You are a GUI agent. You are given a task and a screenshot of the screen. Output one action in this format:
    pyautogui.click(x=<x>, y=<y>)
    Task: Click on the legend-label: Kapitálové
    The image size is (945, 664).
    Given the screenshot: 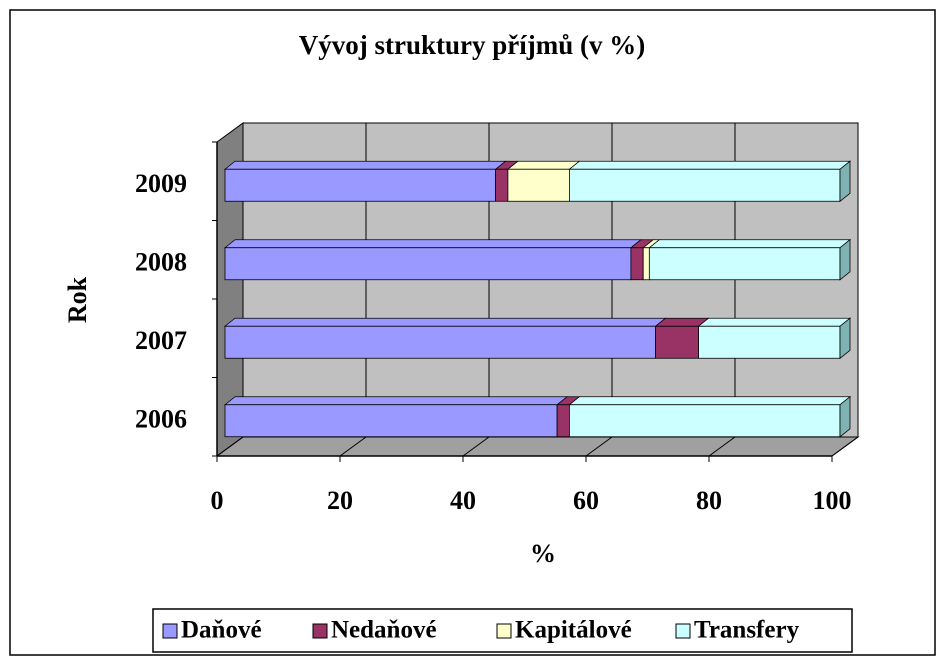 What is the action you would take?
    pyautogui.click(x=573, y=630)
    